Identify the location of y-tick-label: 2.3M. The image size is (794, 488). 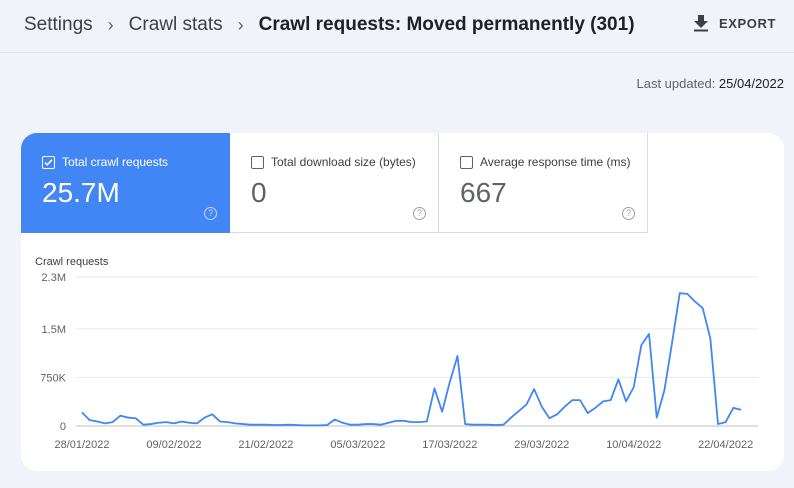
(54, 278).